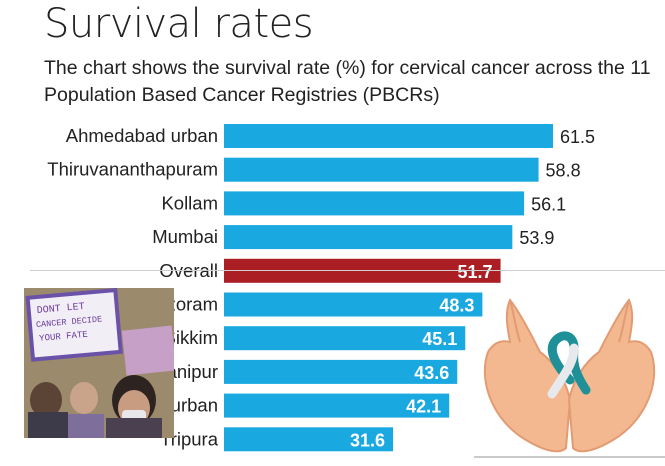 The height and width of the screenshot is (466, 665). What do you see at coordinates (577, 137) in the screenshot?
I see `value-label-ahmedabad-urban: 61.5` at bounding box center [577, 137].